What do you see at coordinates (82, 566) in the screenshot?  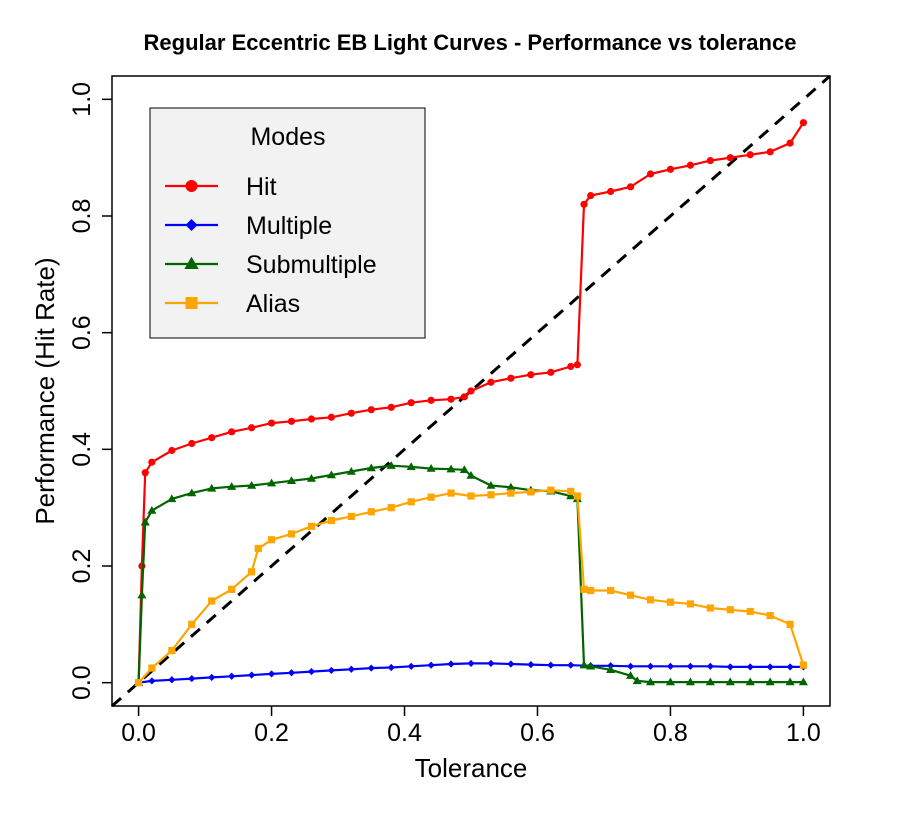 I see `y-tick-label: 0.2` at bounding box center [82, 566].